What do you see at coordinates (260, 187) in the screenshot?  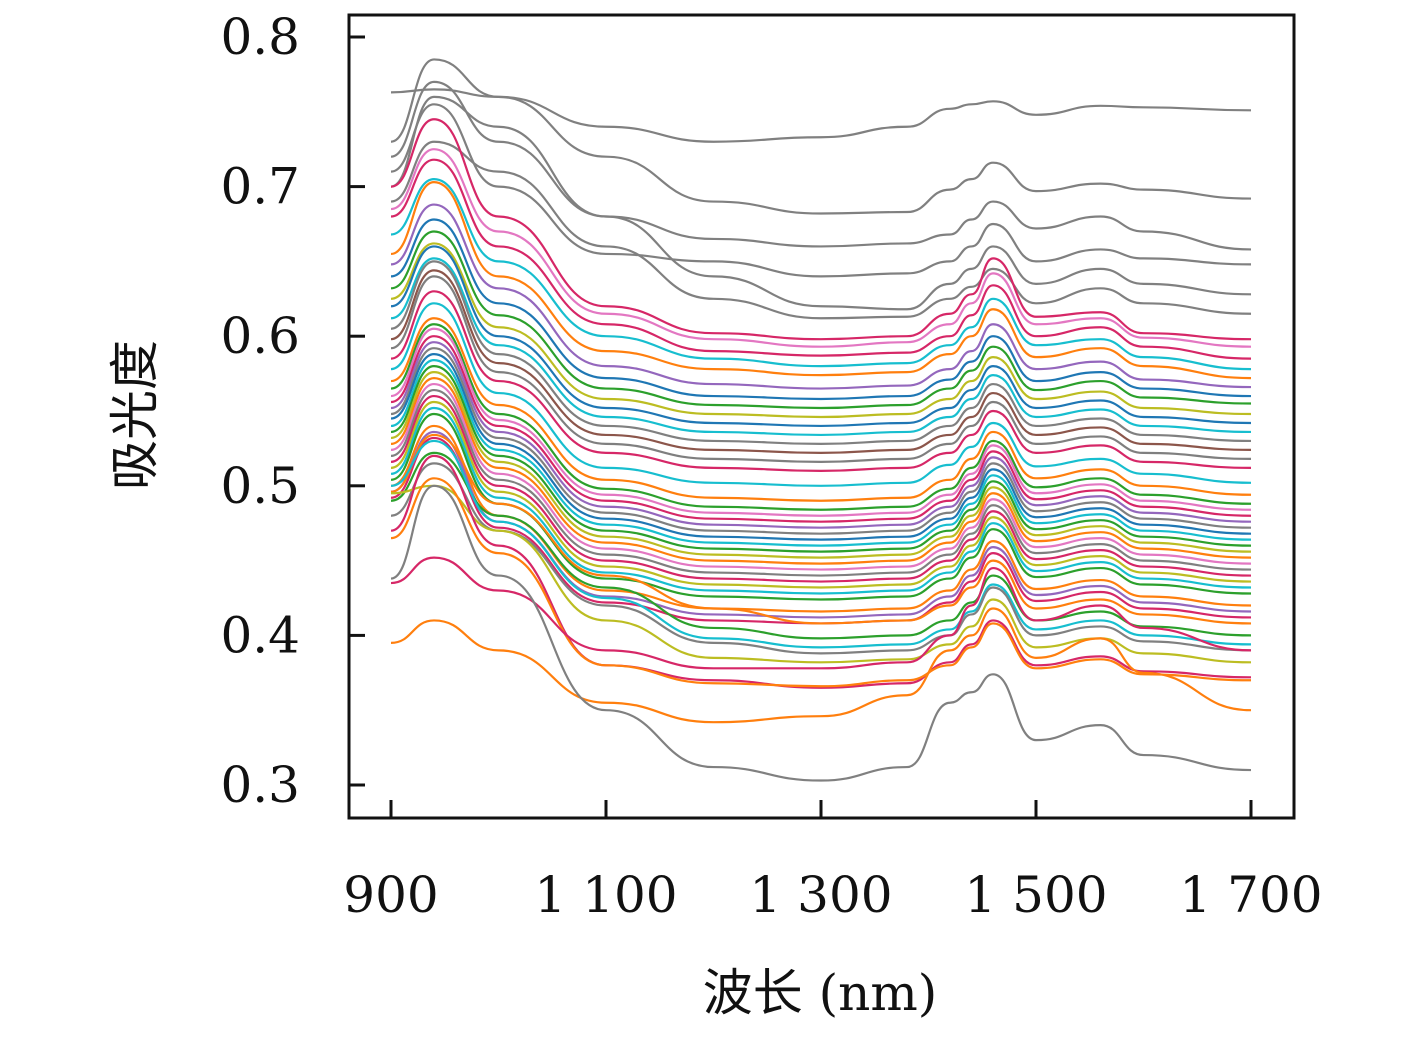 I see `y-tick-label-5: 0.7` at bounding box center [260, 187].